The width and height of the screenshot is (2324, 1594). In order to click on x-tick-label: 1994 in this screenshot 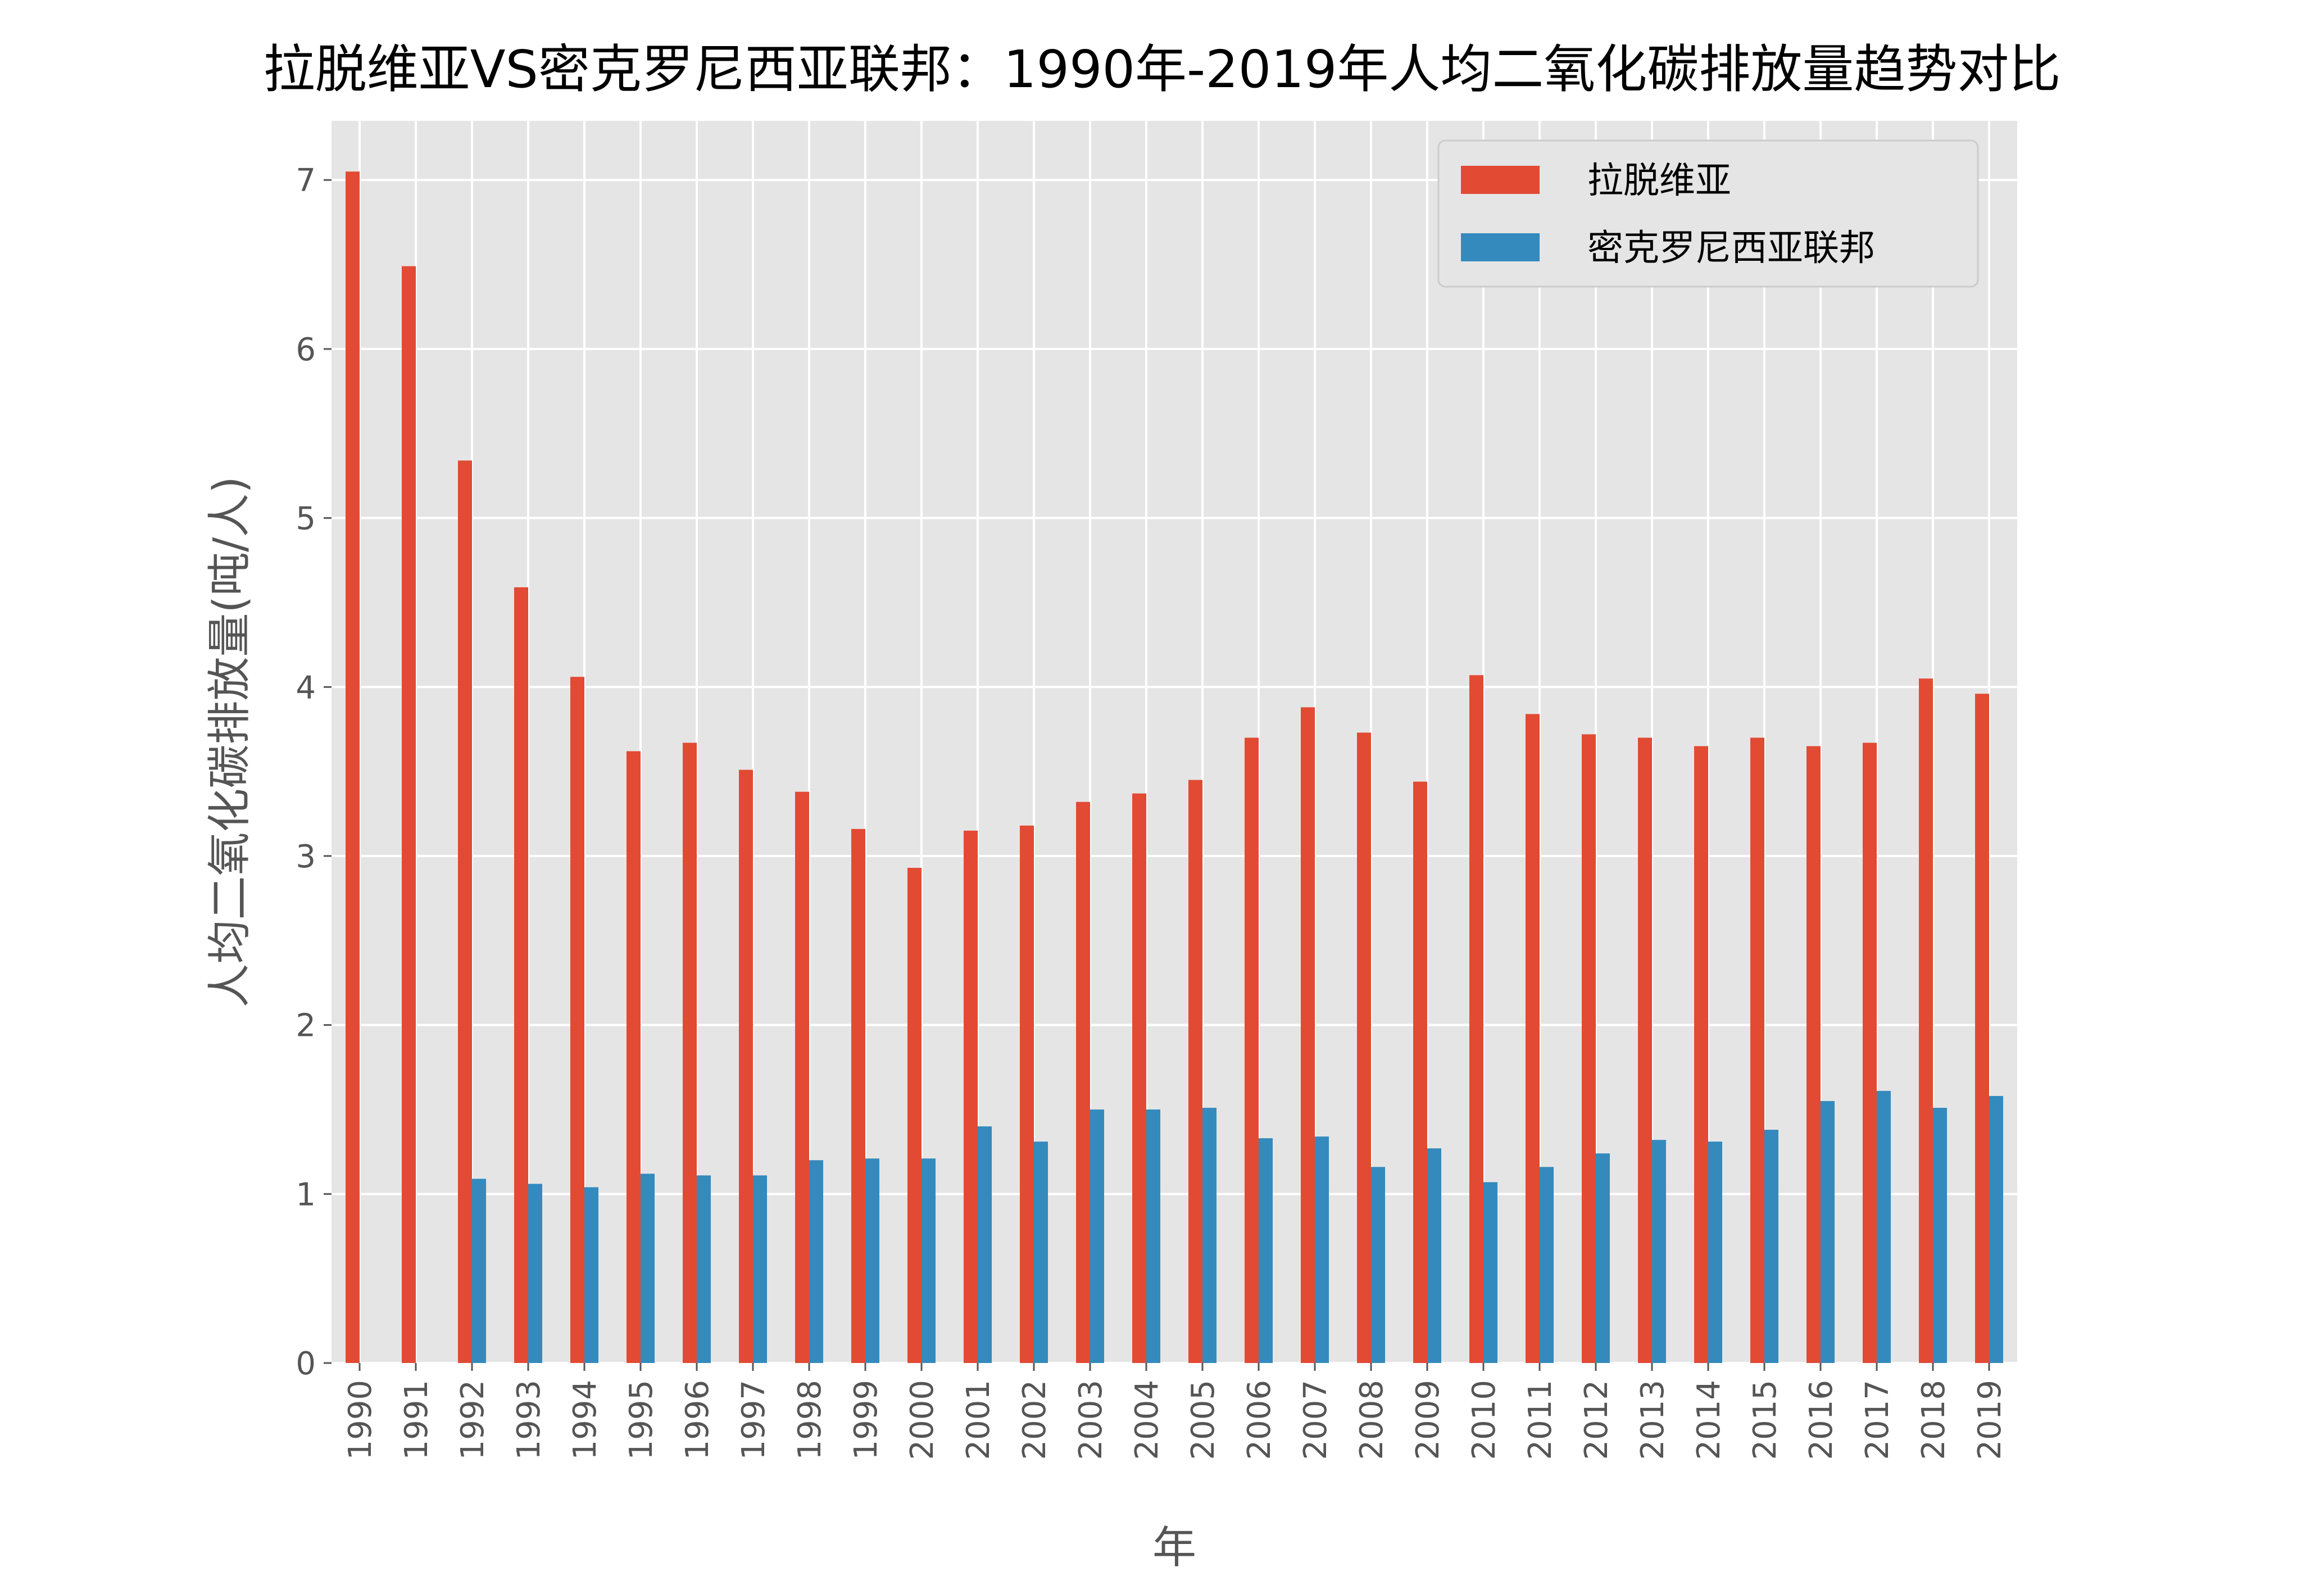, I will do `click(585, 1420)`.